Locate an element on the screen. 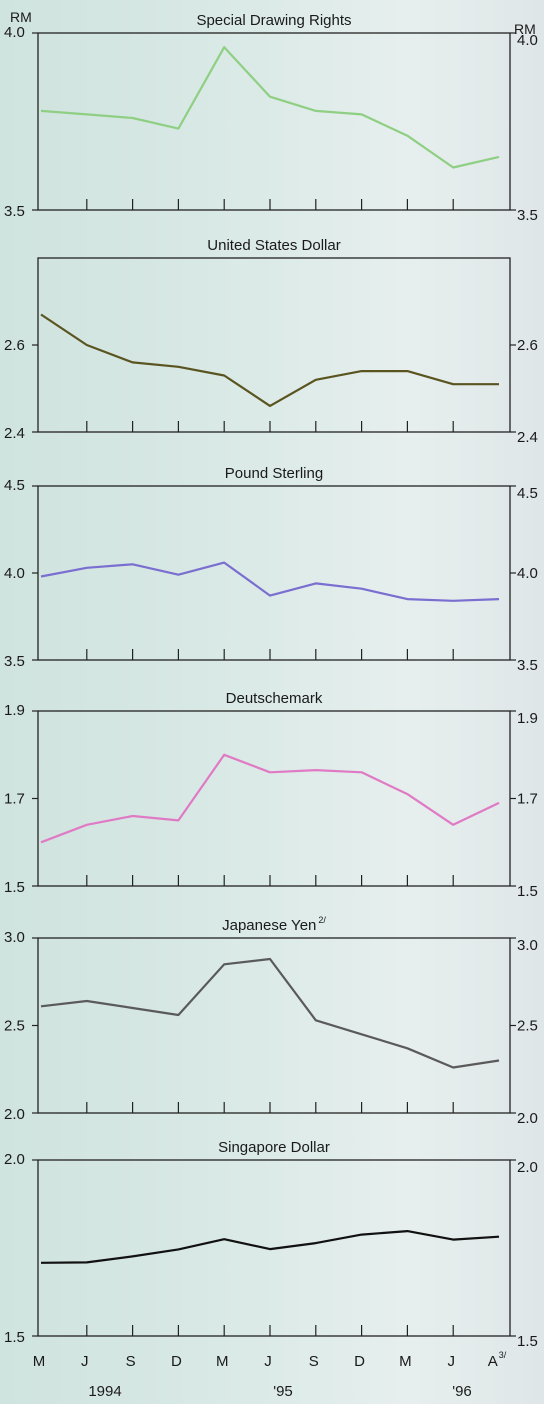 Image resolution: width=544 pixels, height=1404 pixels. y-tick-label-right: 4.5 is located at coordinates (527, 493).